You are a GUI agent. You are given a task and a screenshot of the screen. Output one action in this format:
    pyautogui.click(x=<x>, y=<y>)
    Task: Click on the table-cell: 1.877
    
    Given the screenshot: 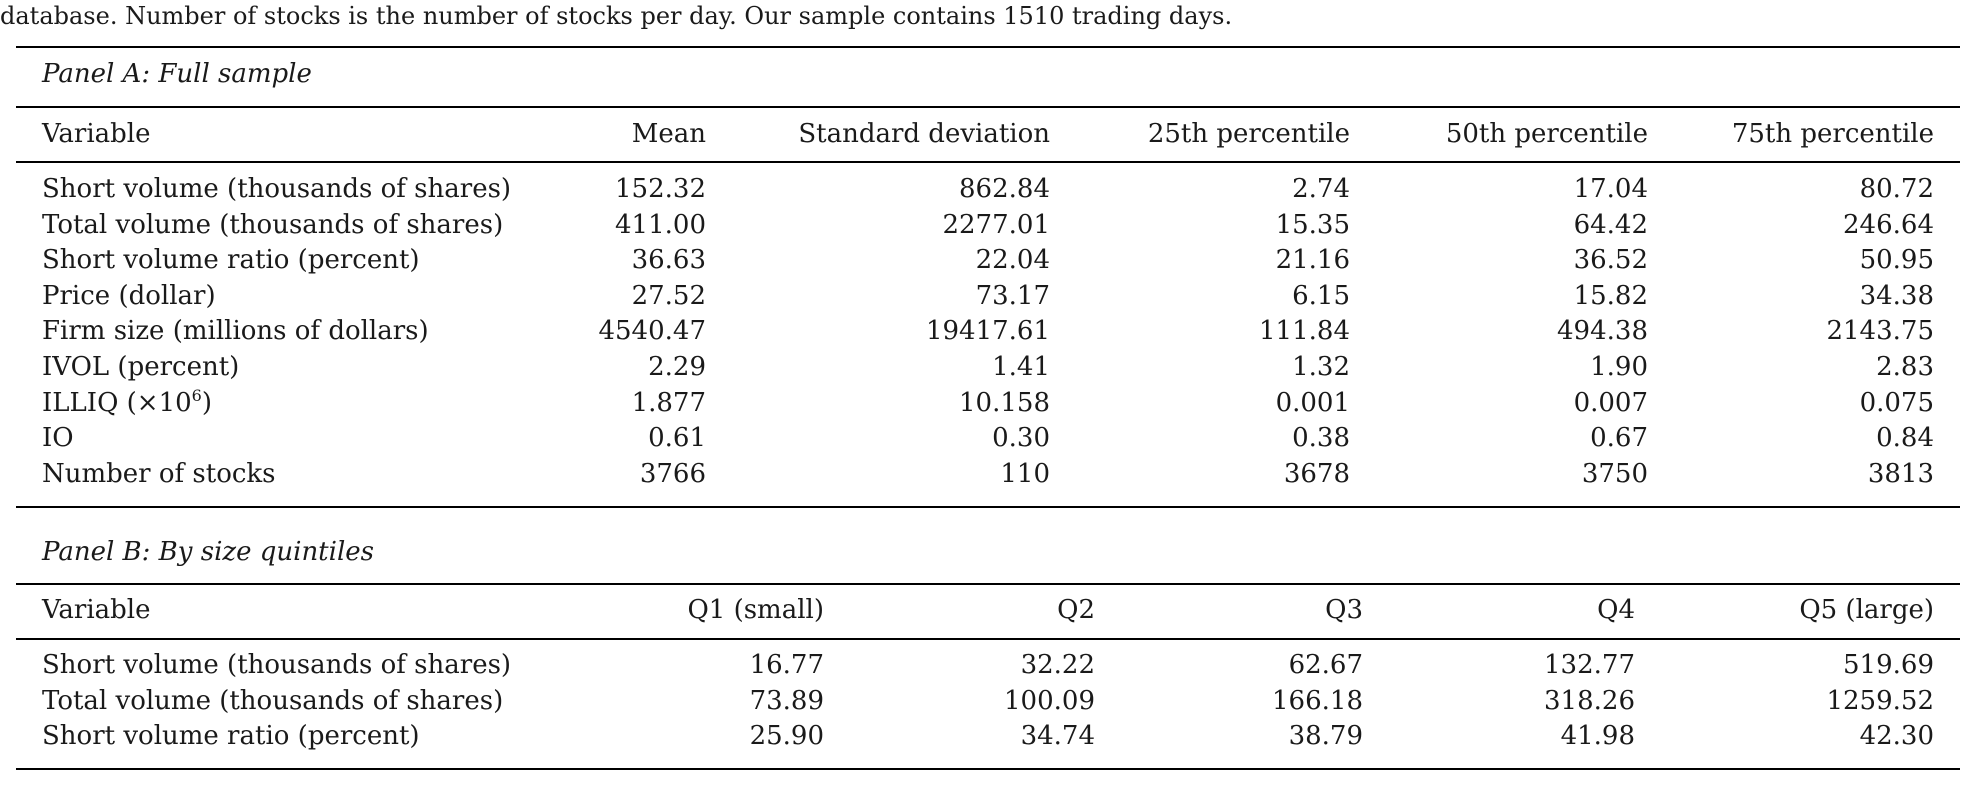 What is the action you would take?
    pyautogui.click(x=668, y=402)
    